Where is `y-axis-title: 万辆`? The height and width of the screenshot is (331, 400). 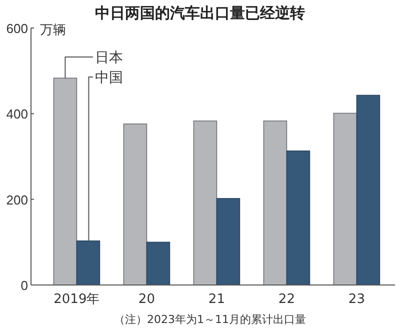
y-axis-title: 万辆 is located at coordinates (53, 30).